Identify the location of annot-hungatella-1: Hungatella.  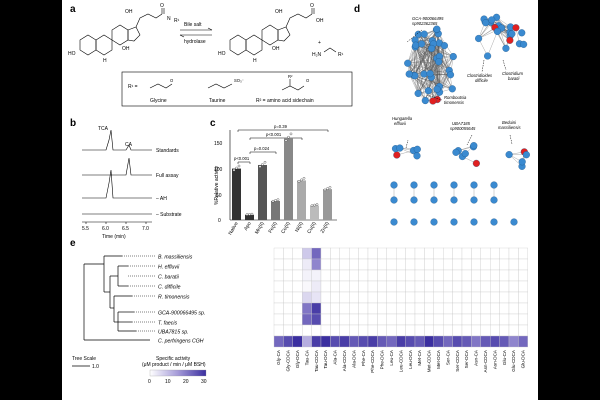
(402, 118).